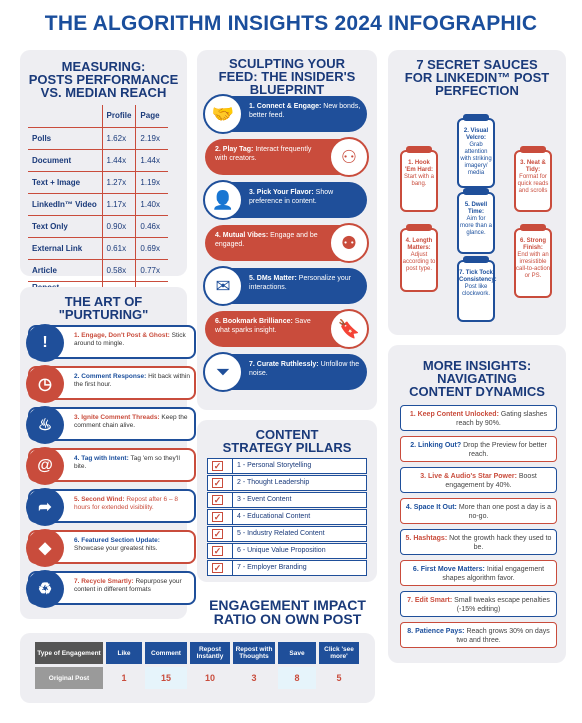 This screenshot has width=582, height=723. I want to click on exclamation-icon: !, so click(45, 343).